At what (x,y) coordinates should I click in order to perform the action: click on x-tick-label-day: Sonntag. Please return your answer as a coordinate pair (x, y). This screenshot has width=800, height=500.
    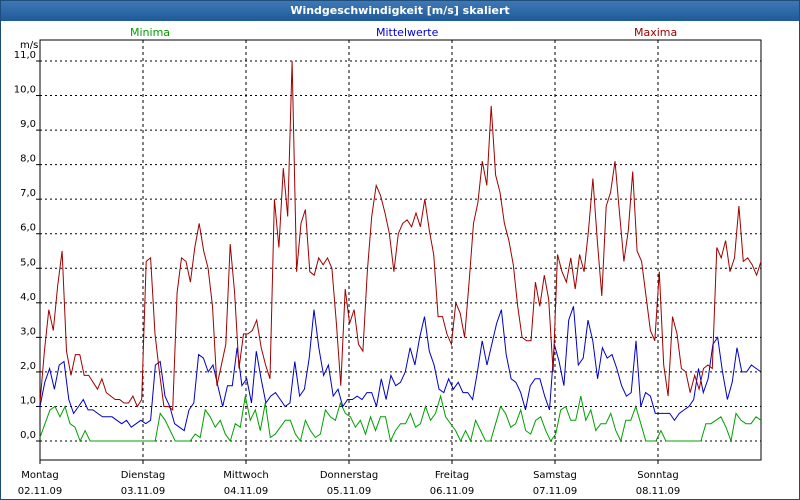
    Looking at the image, I should click on (658, 475).